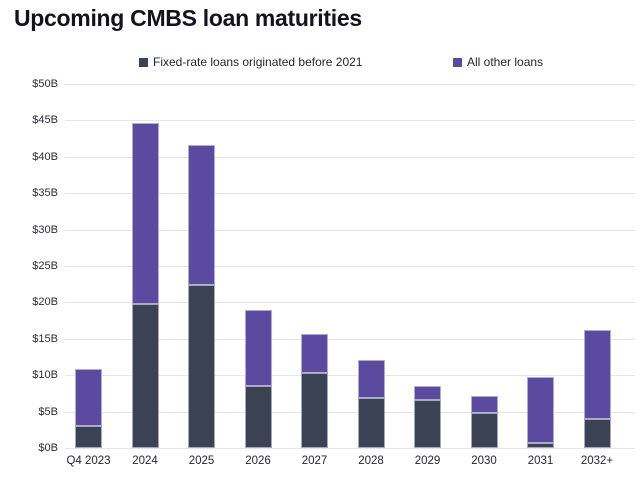  Describe the element at coordinates (188, 18) in the screenshot. I see `chart-title: Upcoming CMBS loan maturities` at that location.